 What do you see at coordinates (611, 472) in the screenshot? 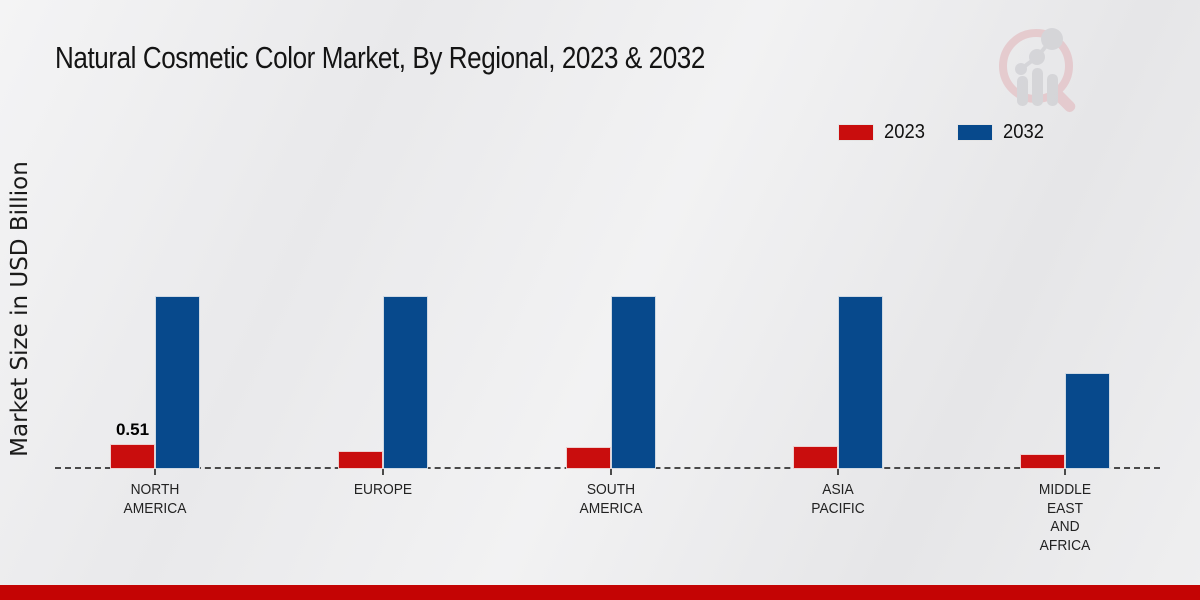
I see `x-axis-tick-south-america` at bounding box center [611, 472].